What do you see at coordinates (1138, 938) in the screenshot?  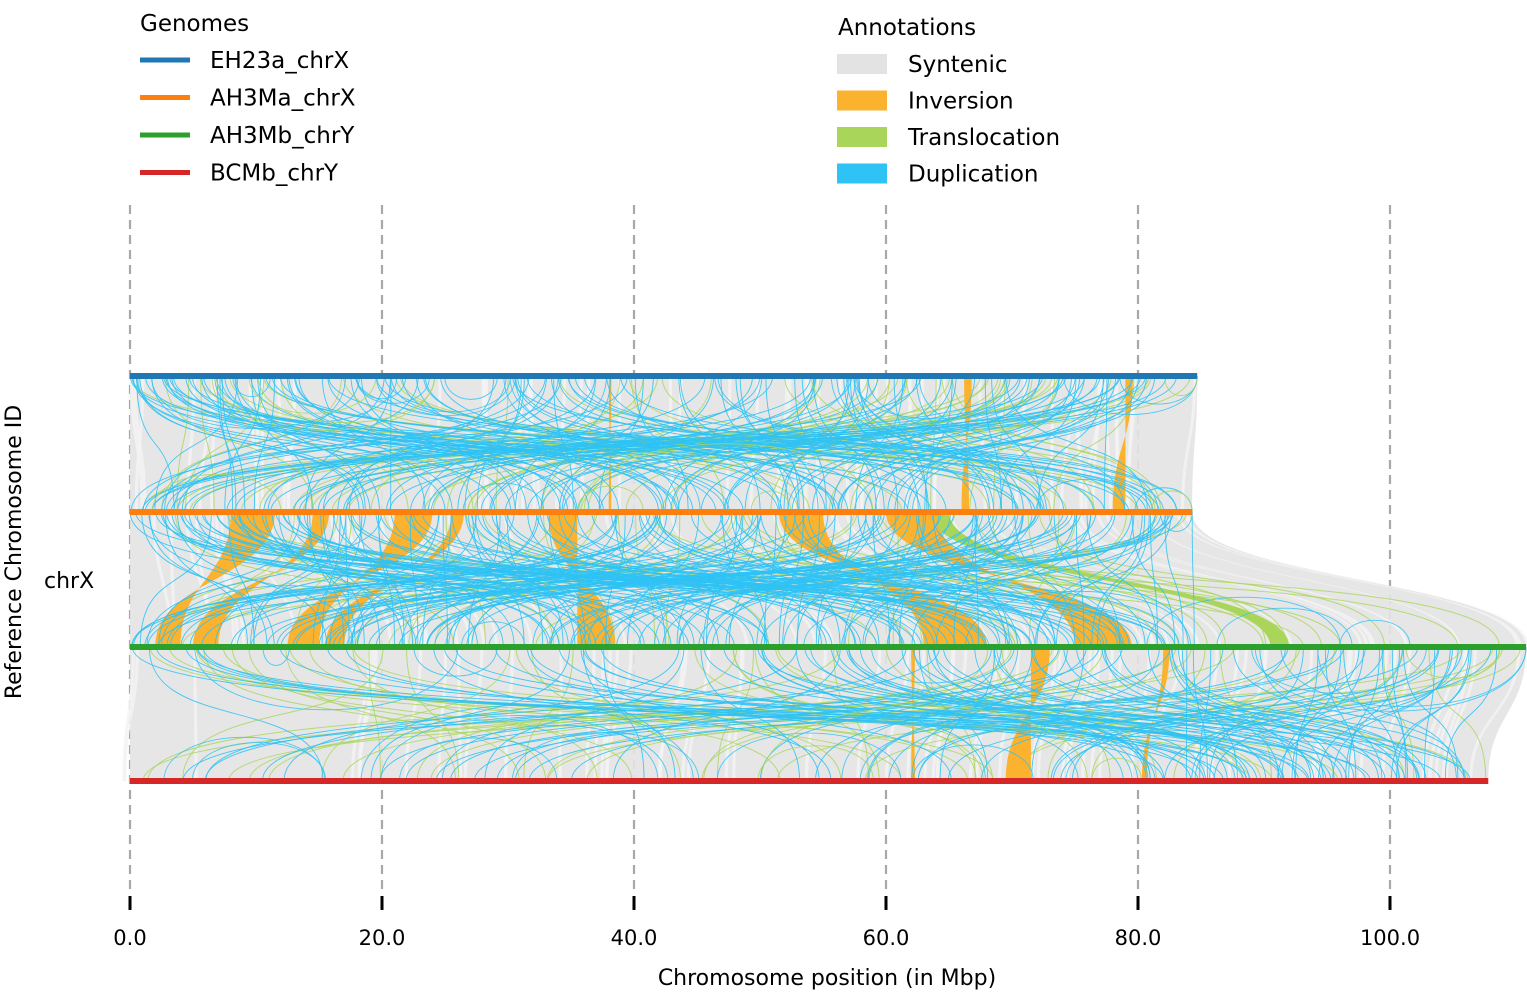 I see `x-tick-label: 80.0` at bounding box center [1138, 938].